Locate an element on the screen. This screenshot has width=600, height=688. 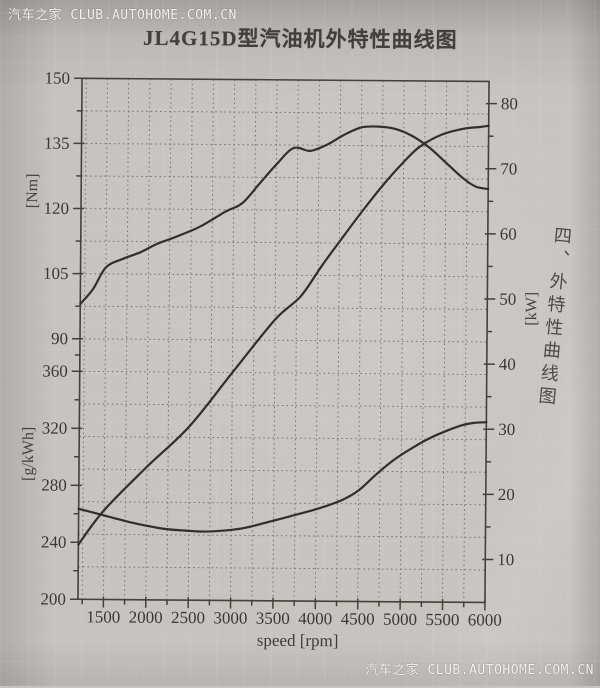
x-axis-tick-label: 5000 is located at coordinates (400, 619).